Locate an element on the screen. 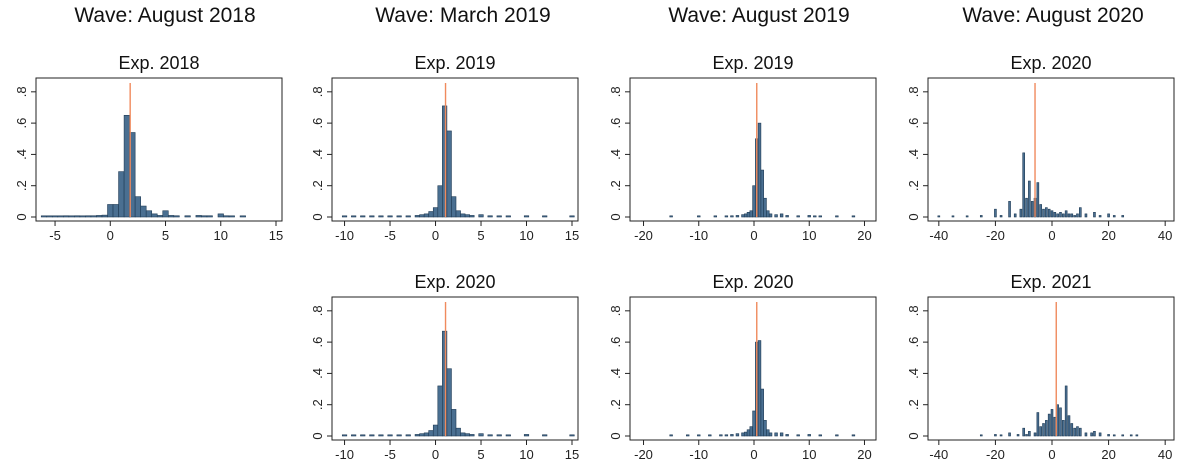 The height and width of the screenshot is (467, 1190). x-tick-label: 15 is located at coordinates (572, 454).